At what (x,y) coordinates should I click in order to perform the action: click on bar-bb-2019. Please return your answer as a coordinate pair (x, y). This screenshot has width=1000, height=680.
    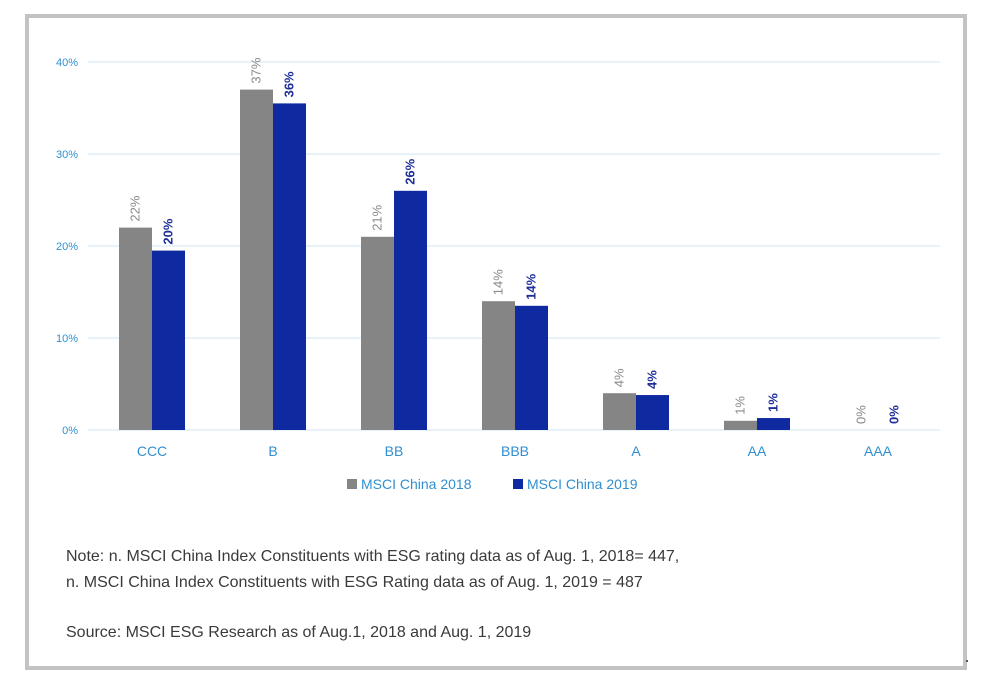
    Looking at the image, I should click on (410, 310).